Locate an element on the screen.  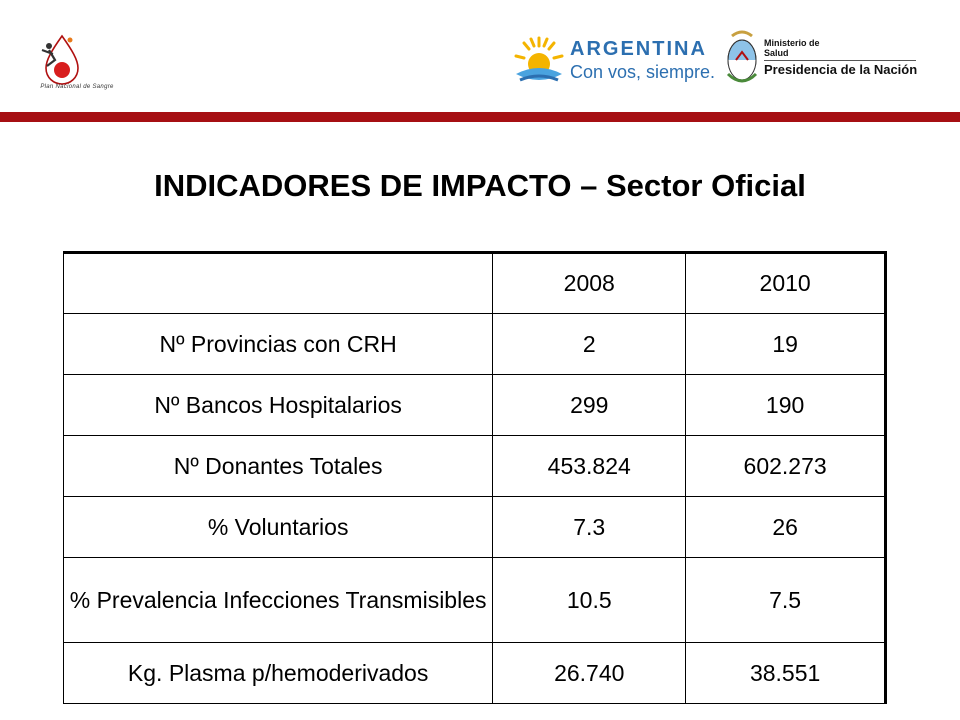
table-row: Nº Donantes Totales 453.824 602.273 is located at coordinates (474, 466).